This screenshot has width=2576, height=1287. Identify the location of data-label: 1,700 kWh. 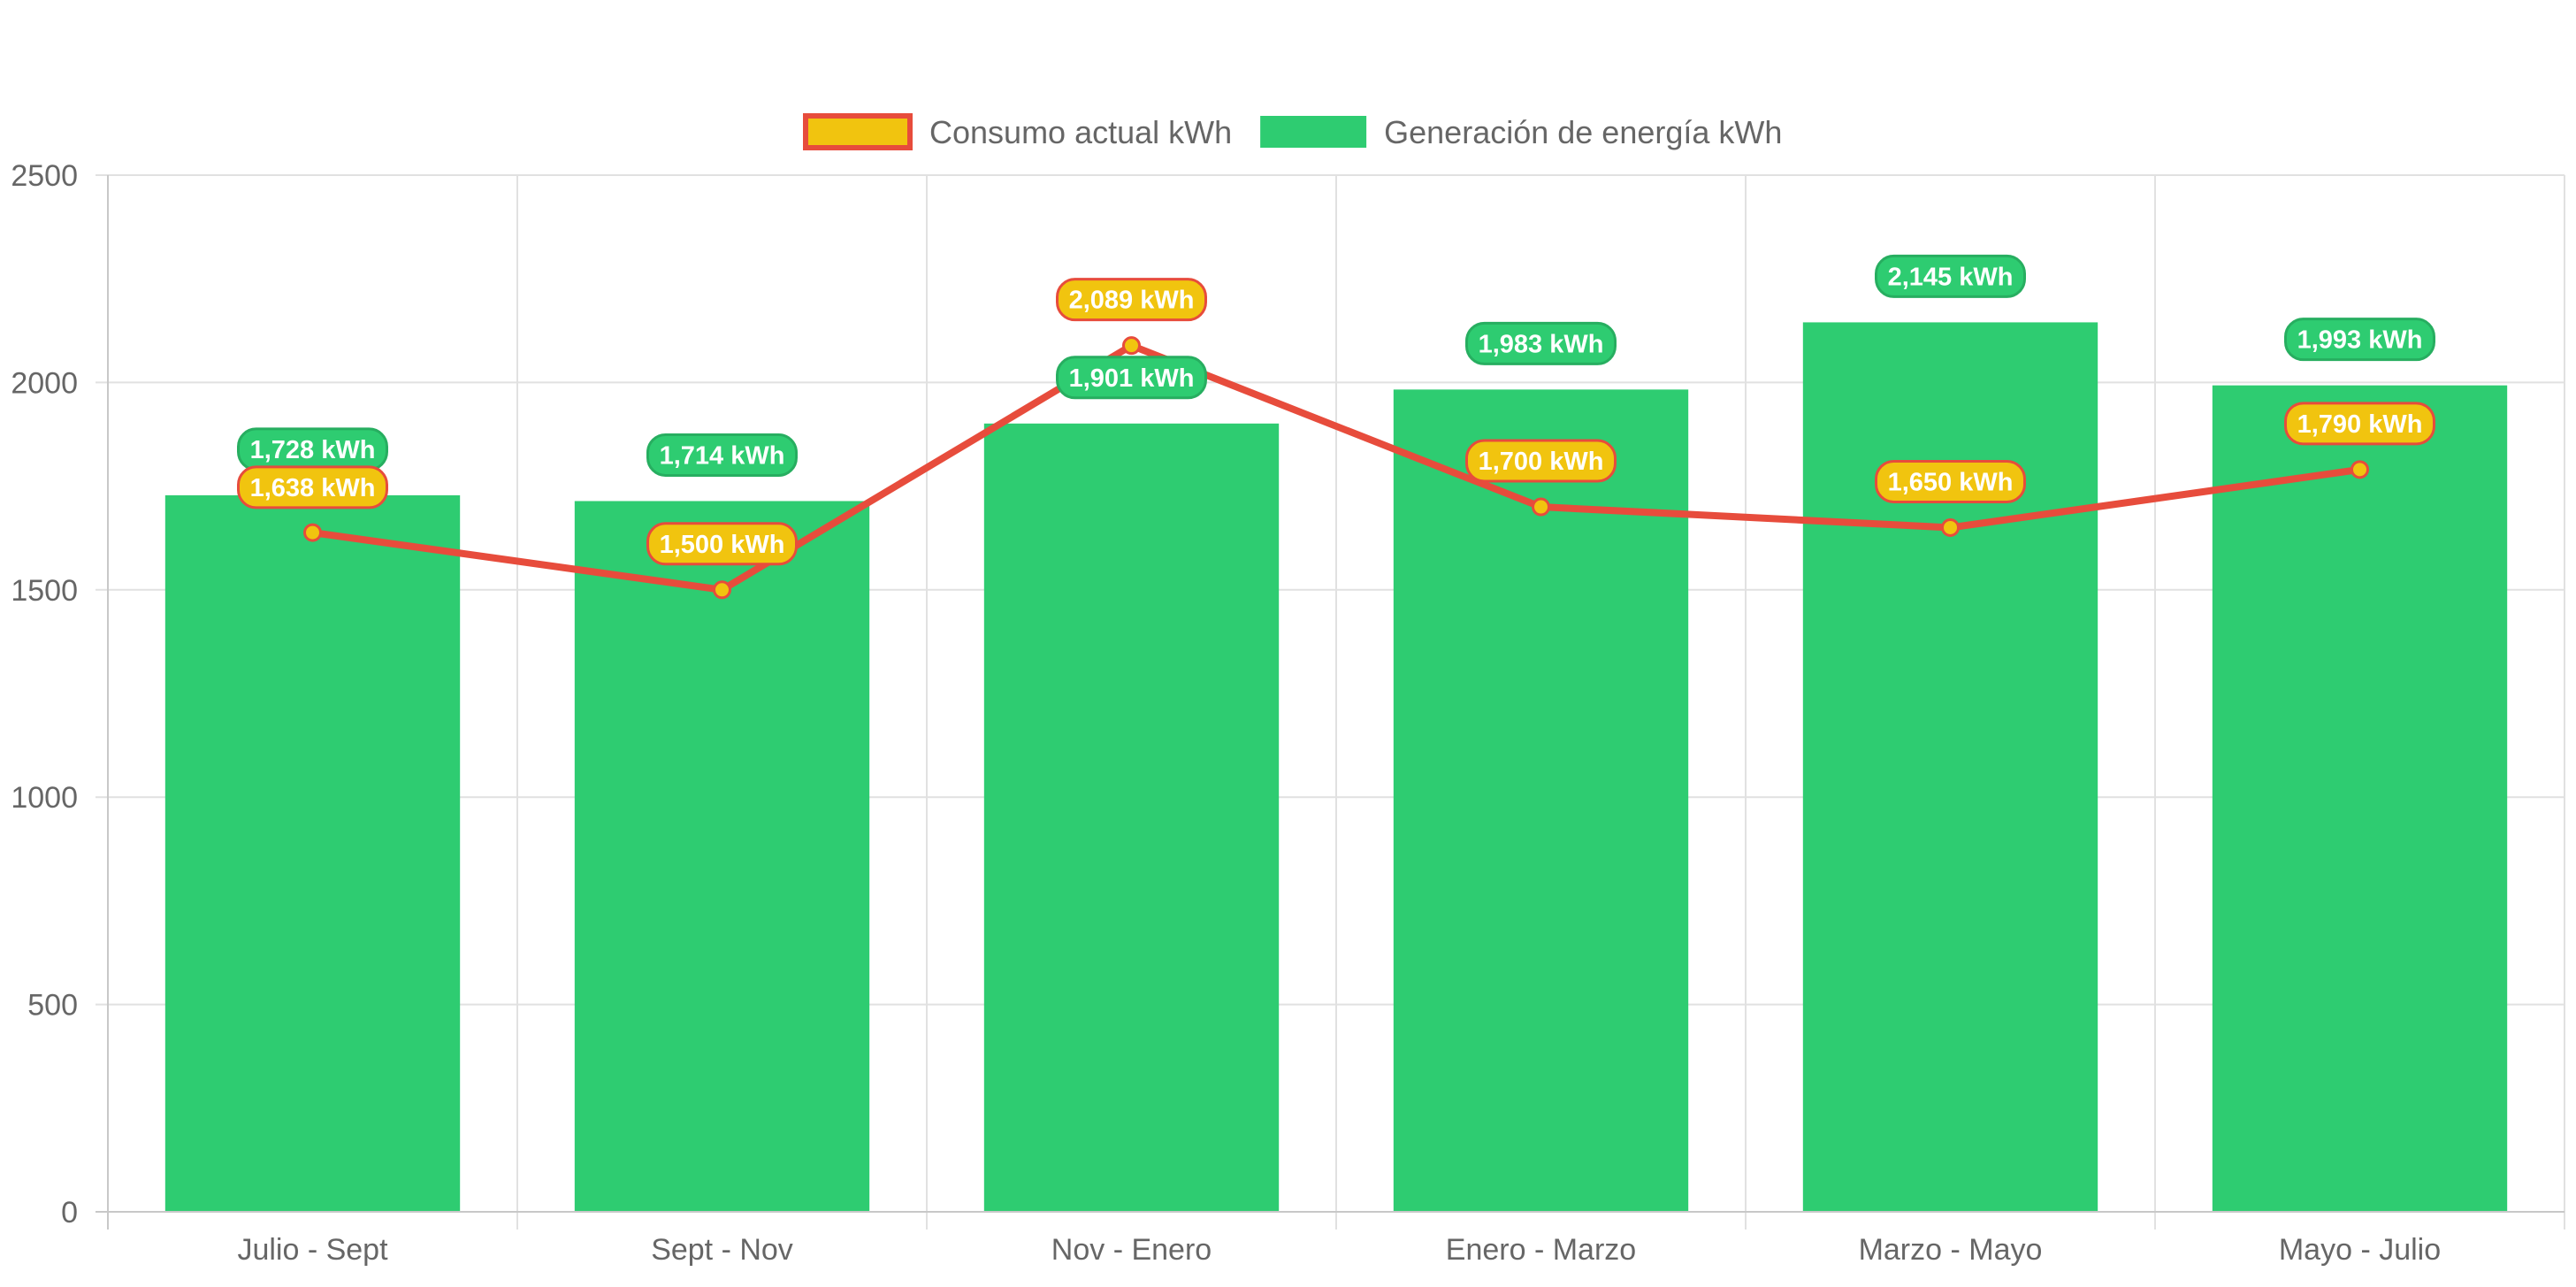
(1541, 461).